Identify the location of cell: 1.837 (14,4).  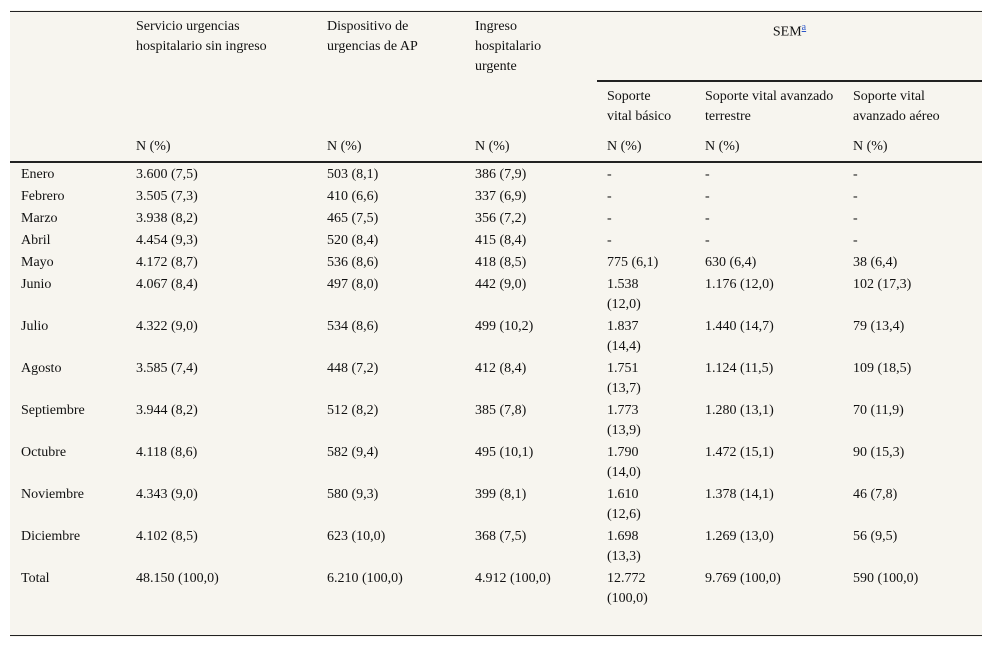
(624, 336).